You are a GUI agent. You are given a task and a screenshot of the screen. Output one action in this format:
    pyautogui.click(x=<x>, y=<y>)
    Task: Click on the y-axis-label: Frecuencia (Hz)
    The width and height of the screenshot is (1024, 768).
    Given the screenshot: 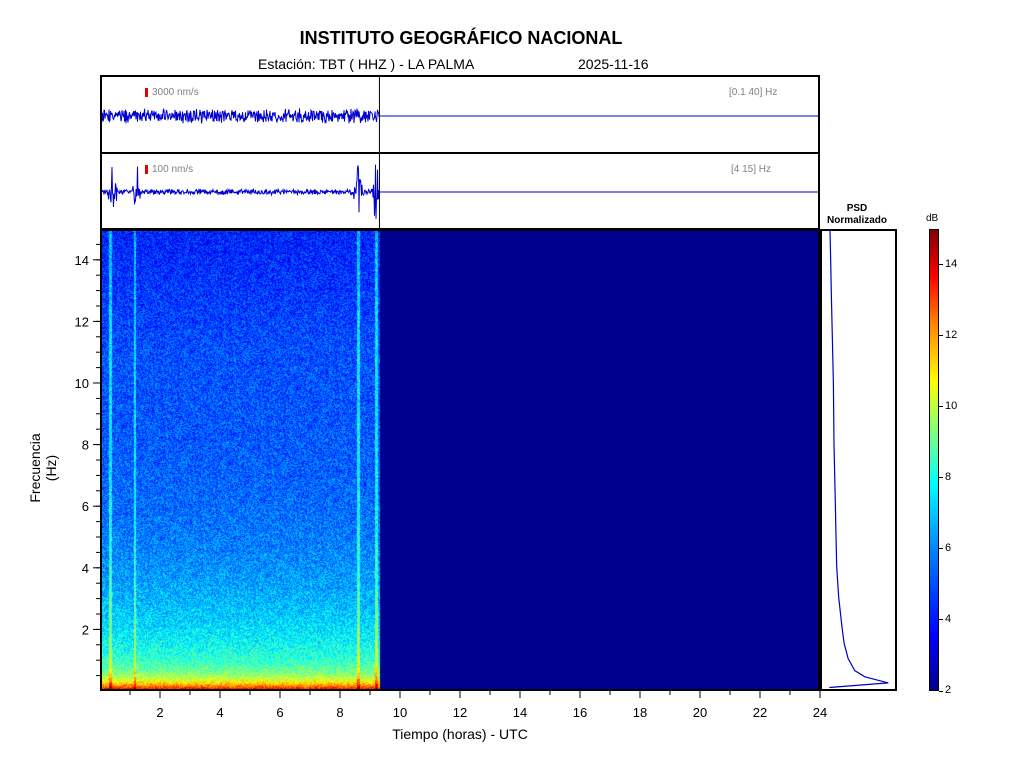 What is the action you would take?
    pyautogui.click(x=43, y=468)
    